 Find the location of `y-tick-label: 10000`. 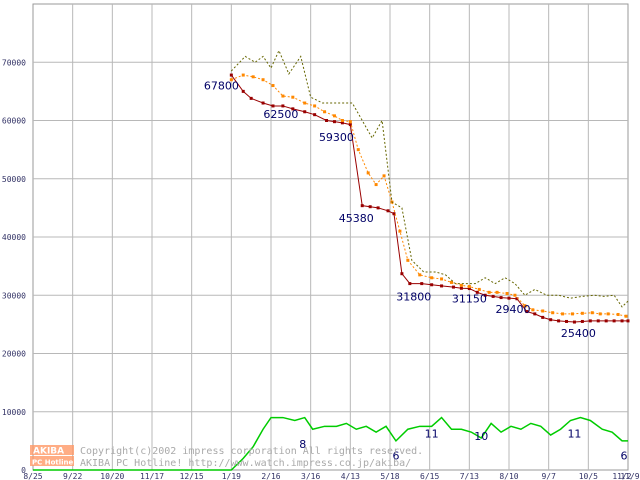

y-tick-label: 10000 is located at coordinates (14, 412).